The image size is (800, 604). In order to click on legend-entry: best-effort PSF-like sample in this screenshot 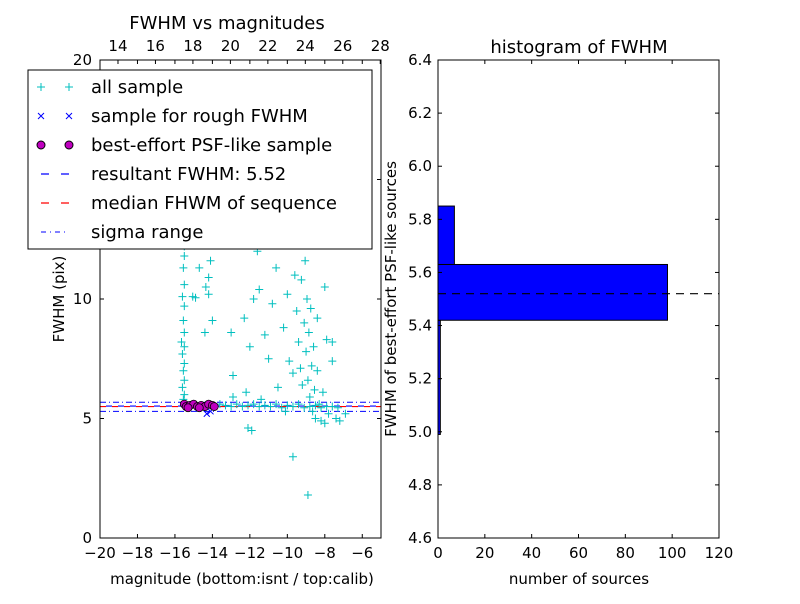, I will do `click(184, 145)`.